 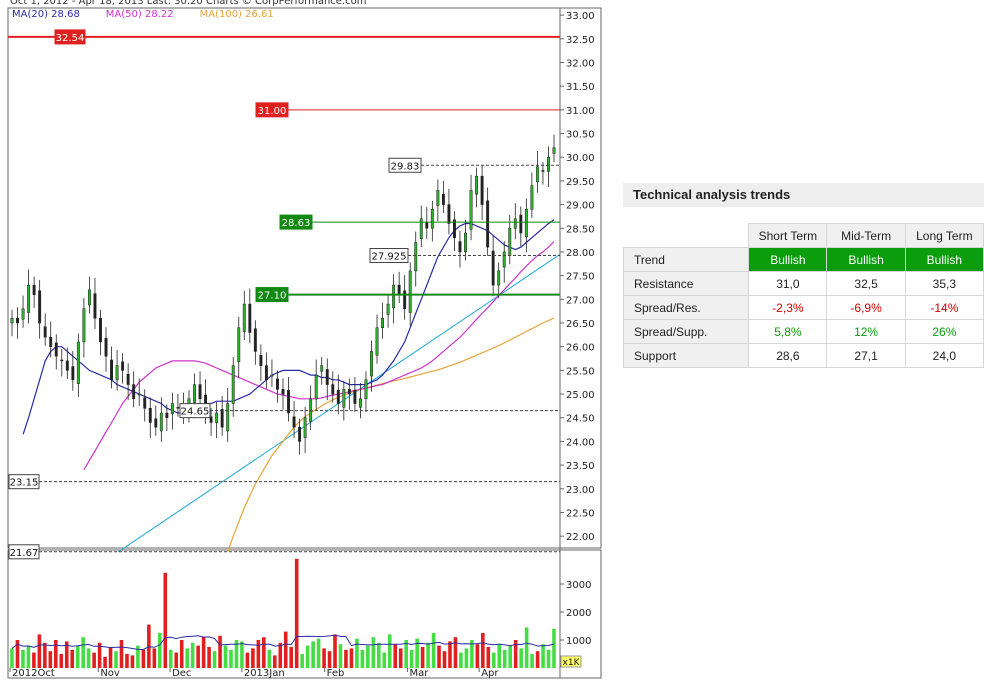 I want to click on price-tick-label: 25.50, so click(x=580, y=371).